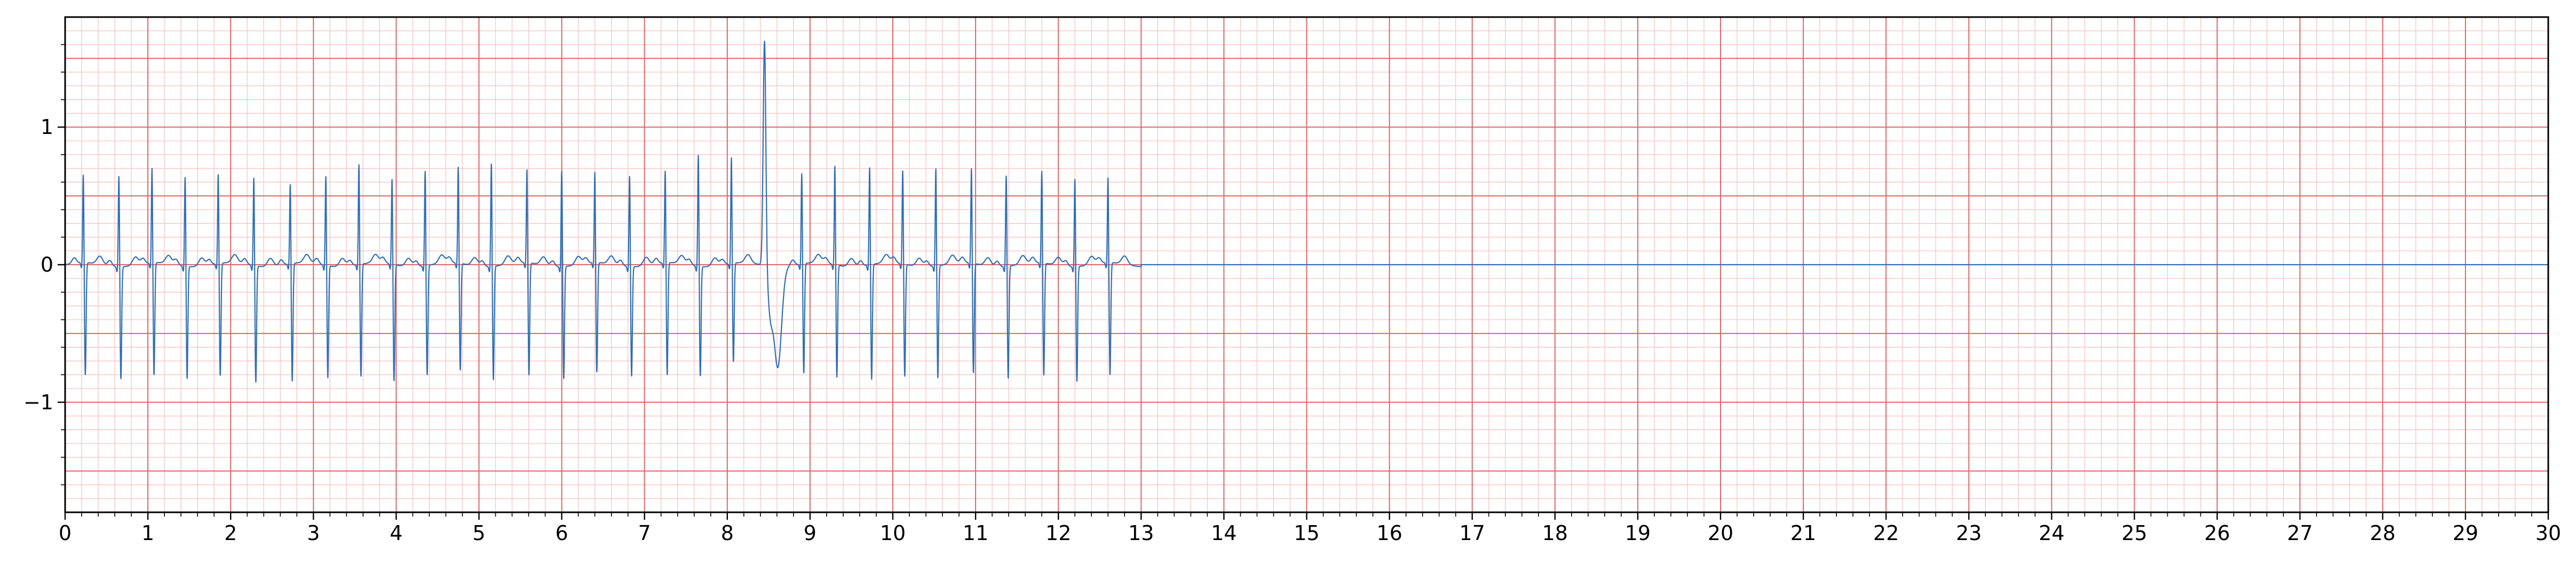 This screenshot has width=2576, height=563. Describe the element at coordinates (2383, 533) in the screenshot. I see `x-tick-label: 28` at that location.